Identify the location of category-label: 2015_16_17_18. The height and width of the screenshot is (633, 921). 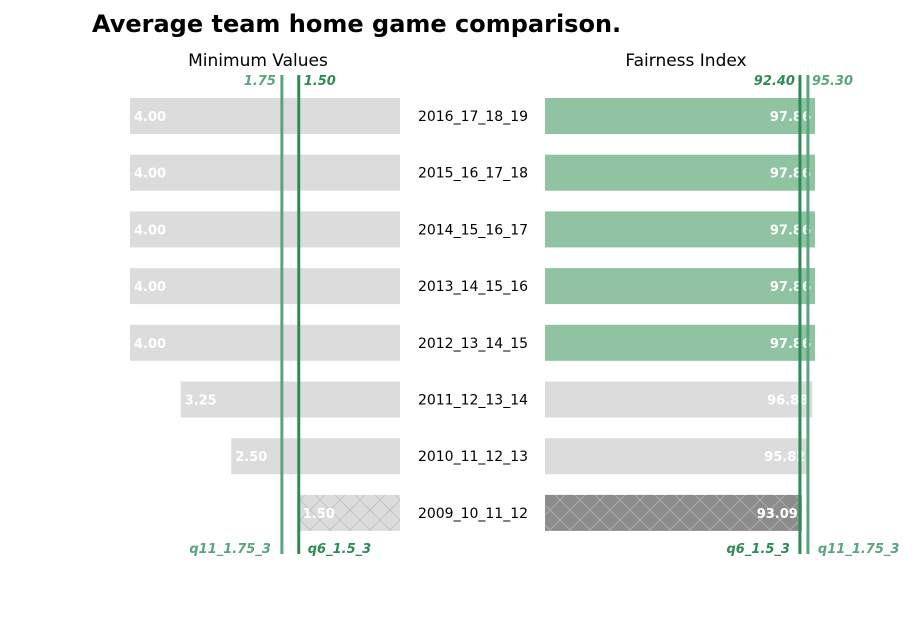
(473, 174).